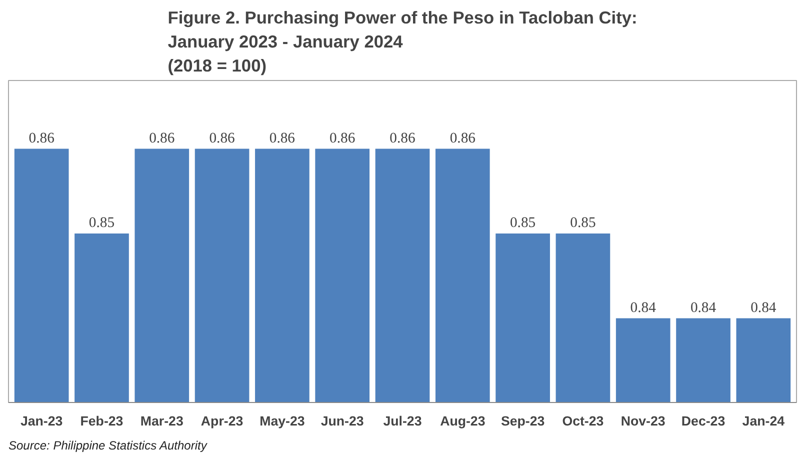  I want to click on x-tick-label: Dec-23, so click(703, 421).